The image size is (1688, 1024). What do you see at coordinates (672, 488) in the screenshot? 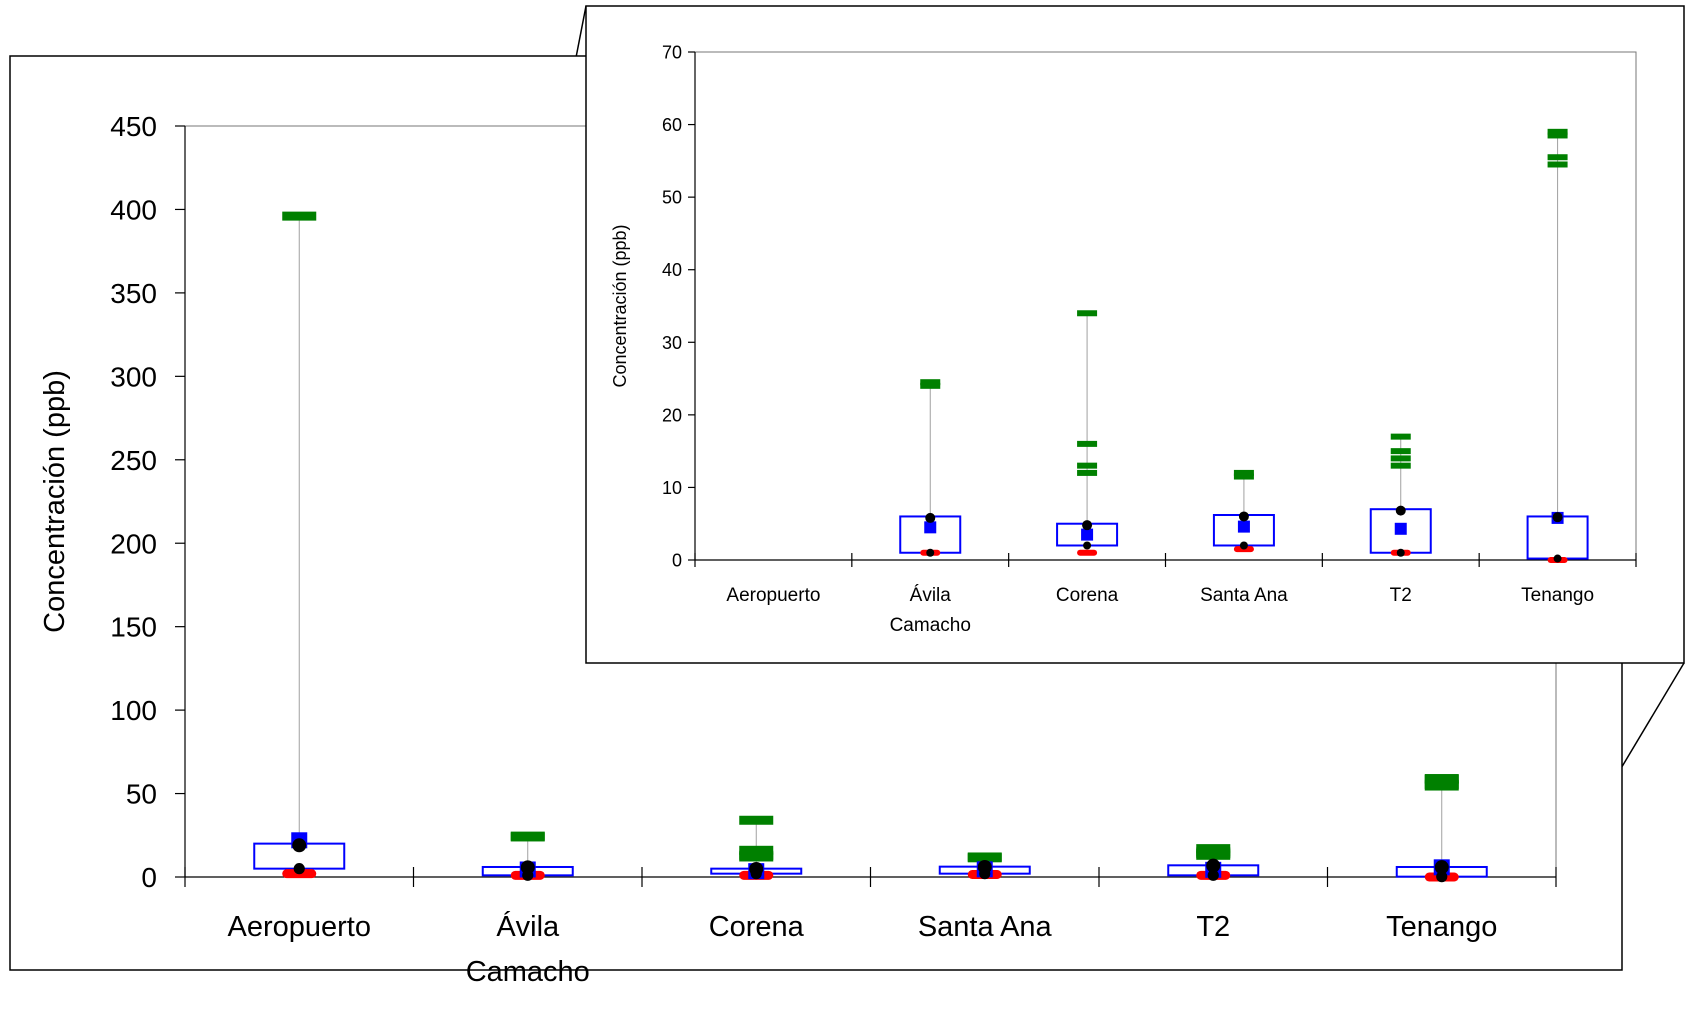
I see `y-tick-label: 10` at bounding box center [672, 488].